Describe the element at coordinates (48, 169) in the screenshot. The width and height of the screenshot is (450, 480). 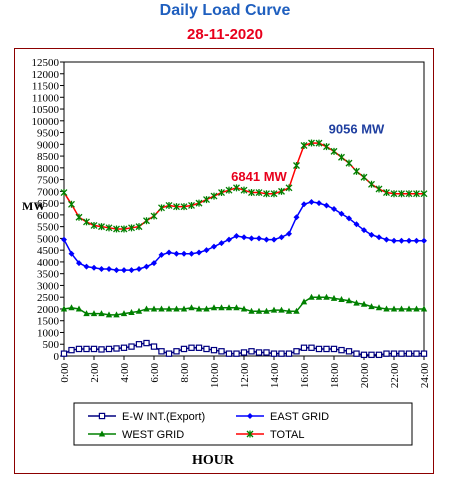
I see `y-tick-label: 8000` at that location.